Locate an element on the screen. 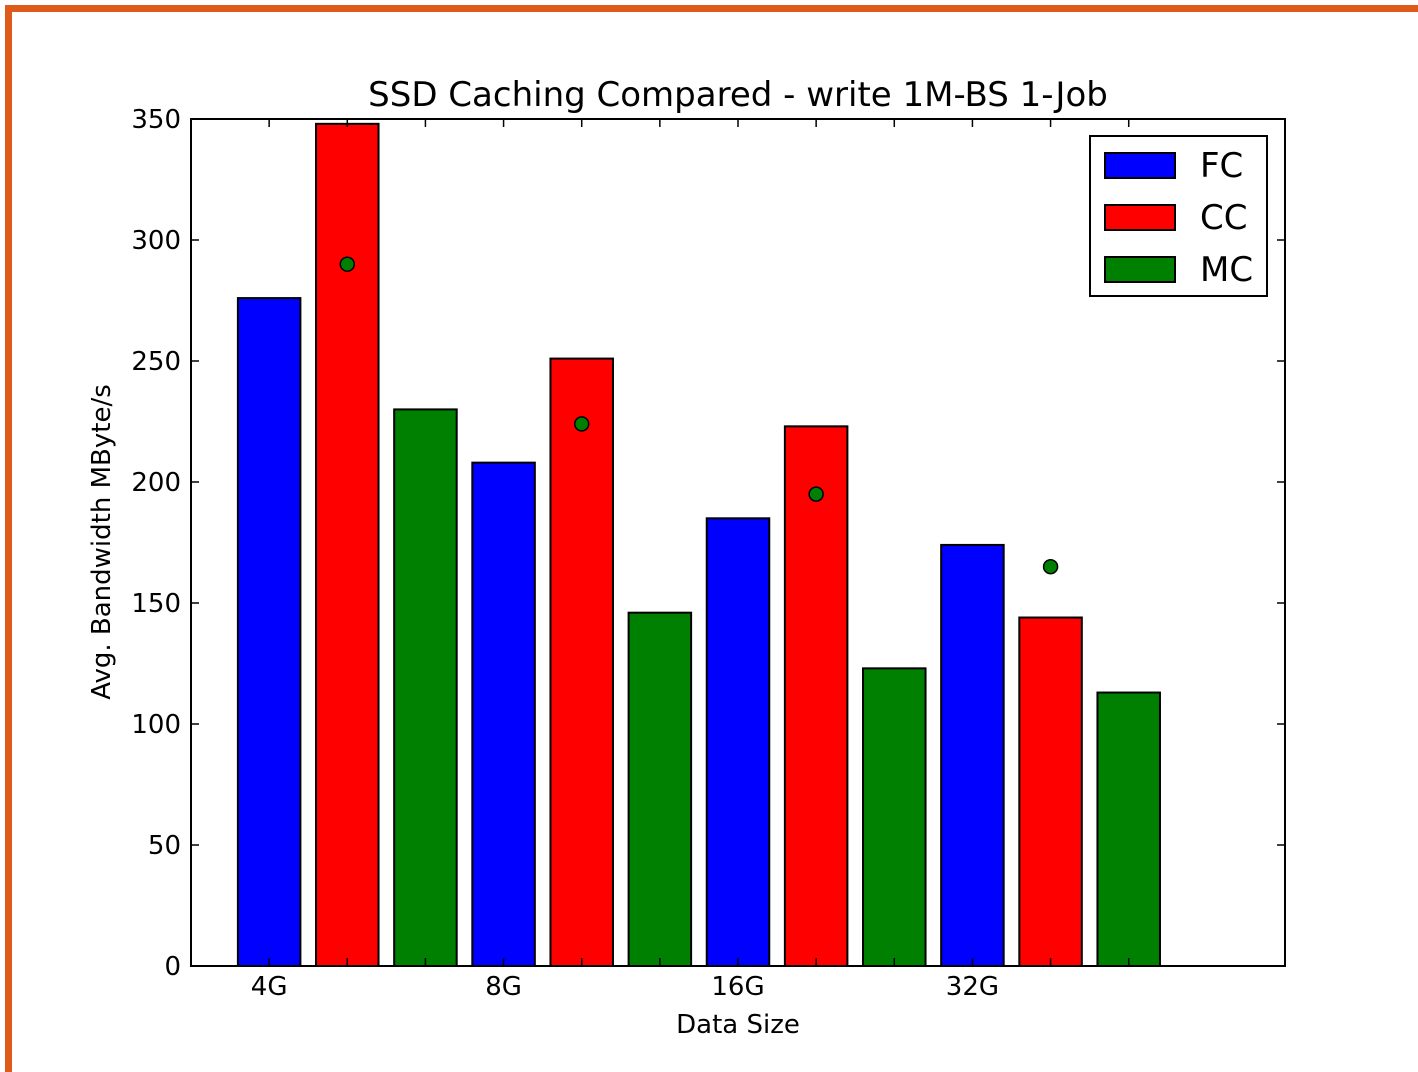 The width and height of the screenshot is (1418, 1072). legend-label-fc: FC is located at coordinates (1221, 166).